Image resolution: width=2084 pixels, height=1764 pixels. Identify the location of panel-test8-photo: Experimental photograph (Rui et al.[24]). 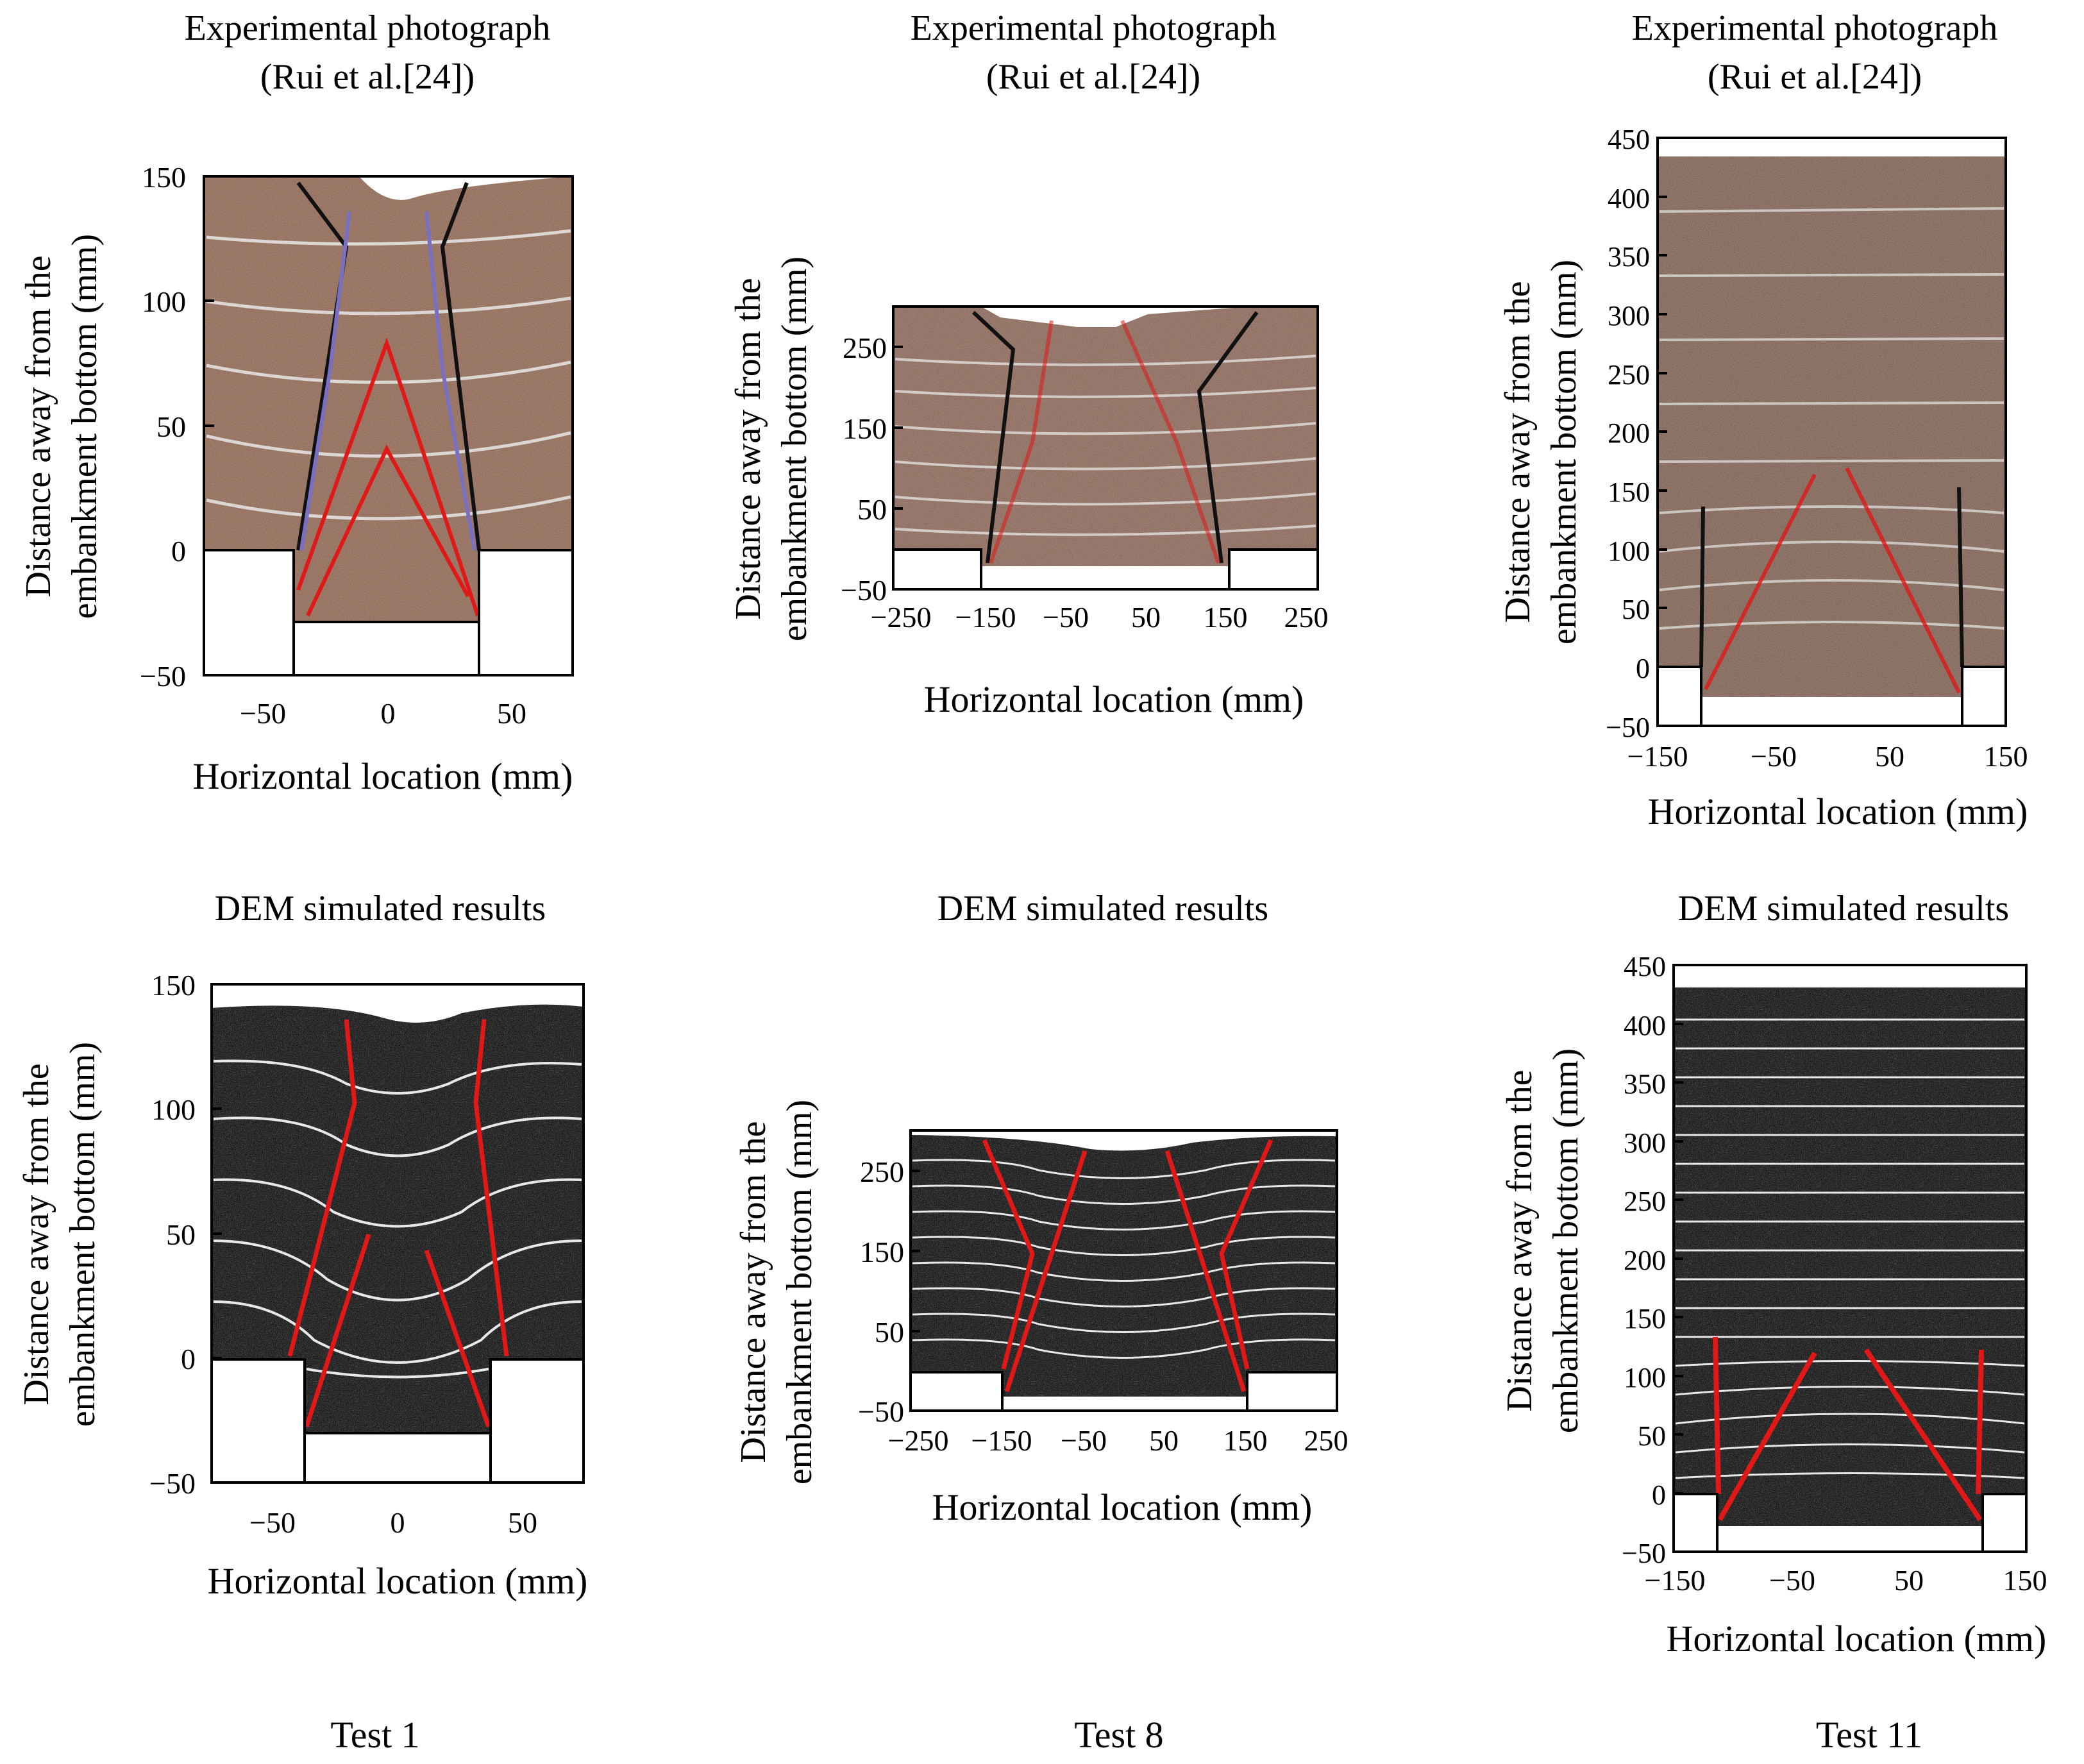
(1028, 364).